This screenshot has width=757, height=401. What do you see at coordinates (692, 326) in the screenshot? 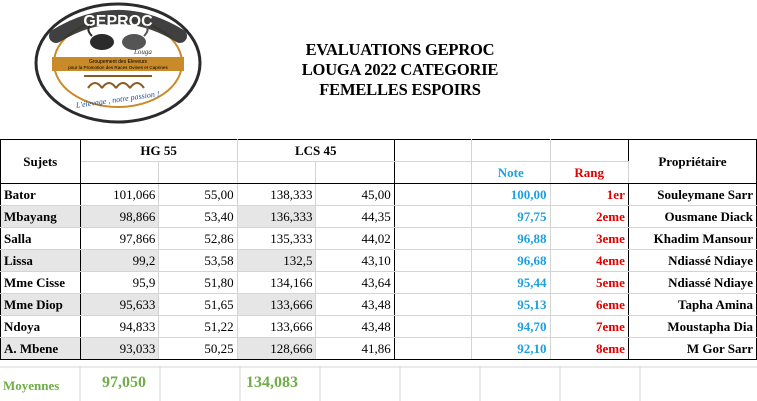
I see `owner-cell: Moustapha Dia` at bounding box center [692, 326].